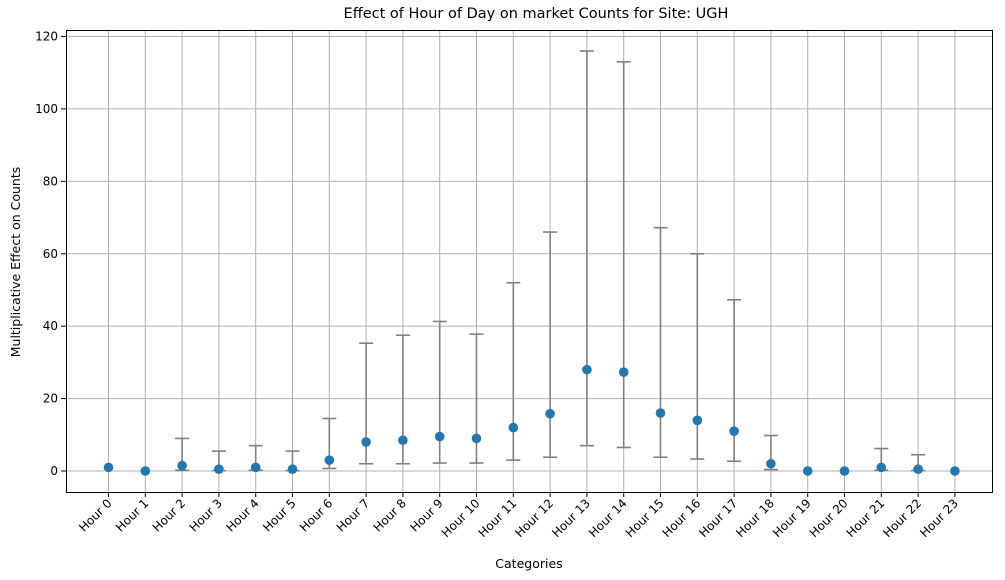 This screenshot has width=1005, height=580. Describe the element at coordinates (866, 518) in the screenshot. I see `x-tick-label: Hour 21` at that location.